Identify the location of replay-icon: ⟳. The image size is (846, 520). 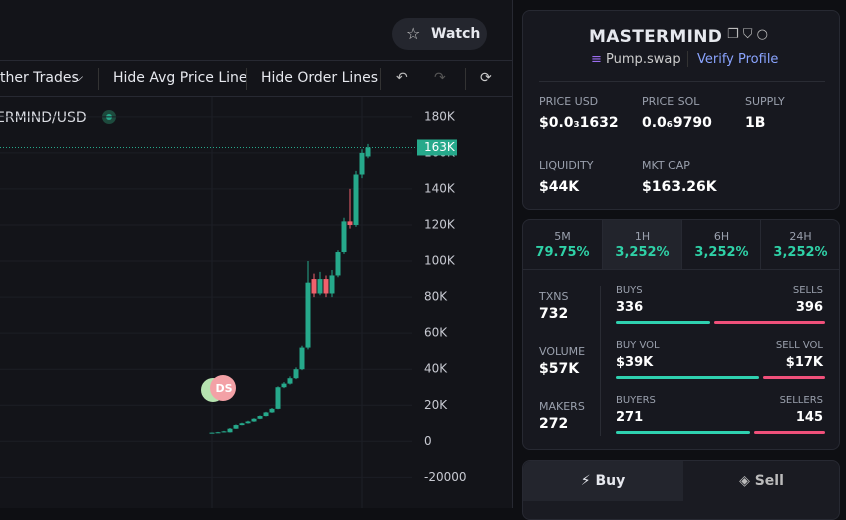
(486, 78).